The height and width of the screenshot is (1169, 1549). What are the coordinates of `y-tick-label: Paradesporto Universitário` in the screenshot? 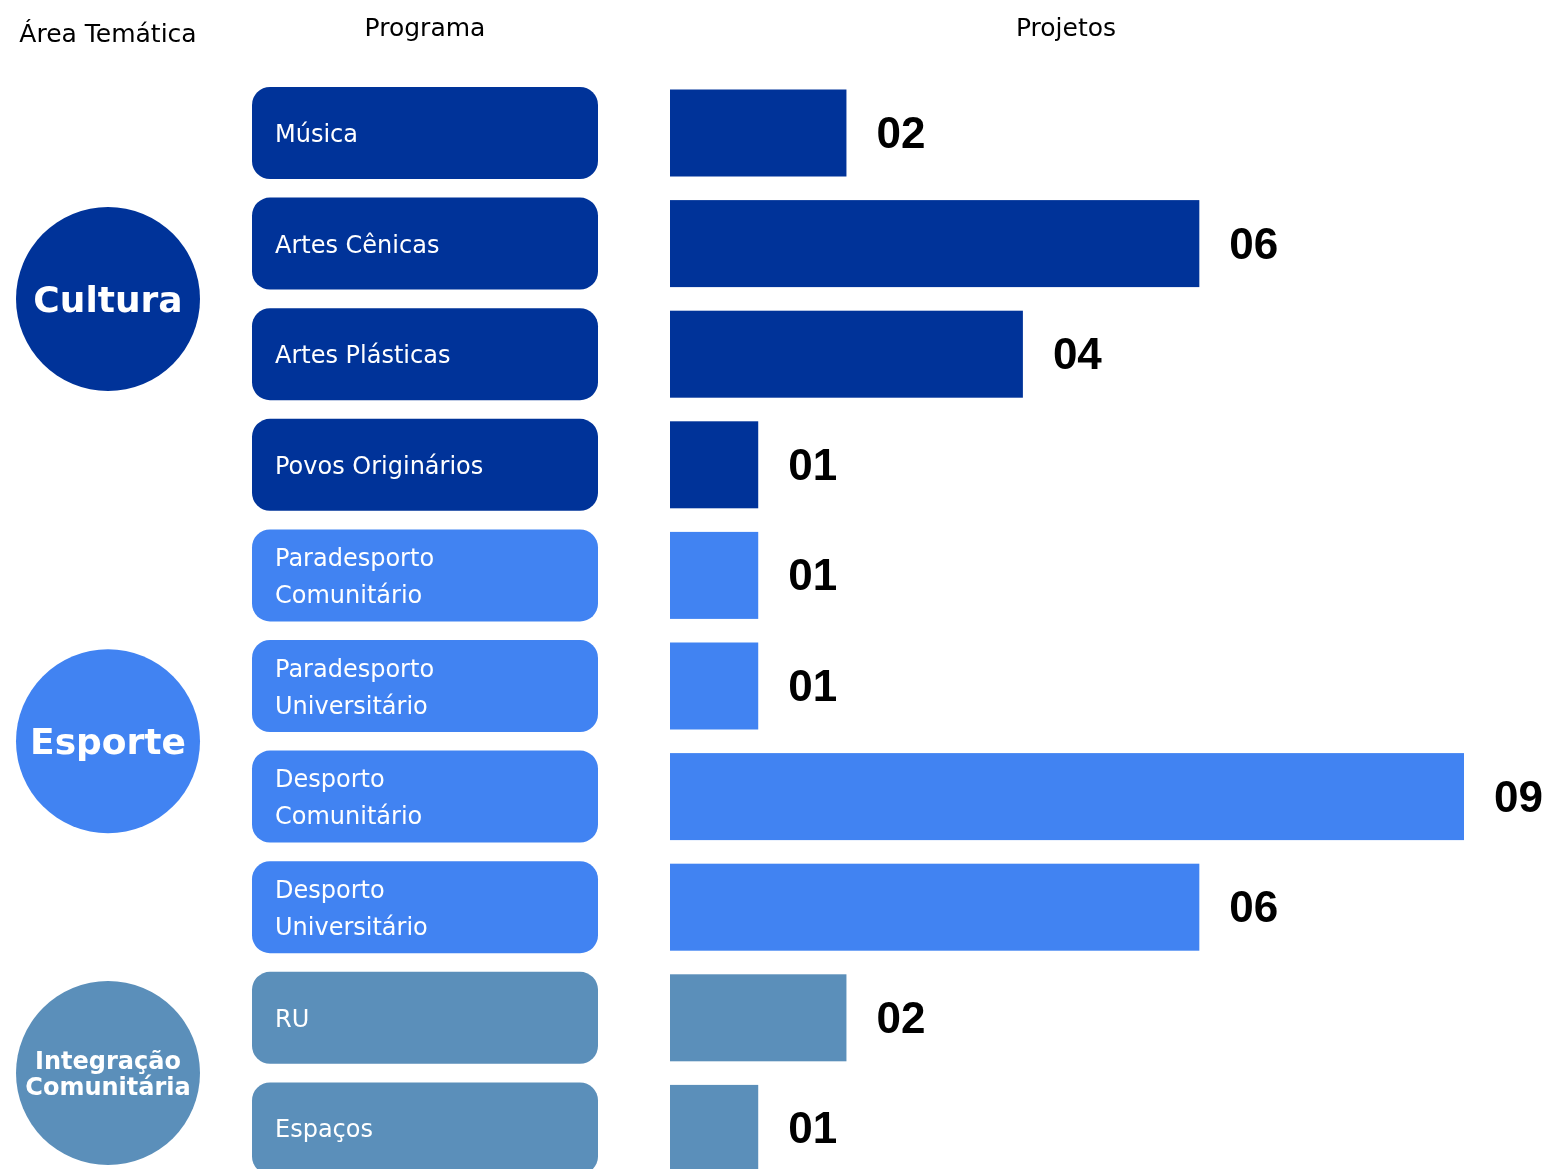 It's located at (355, 687).